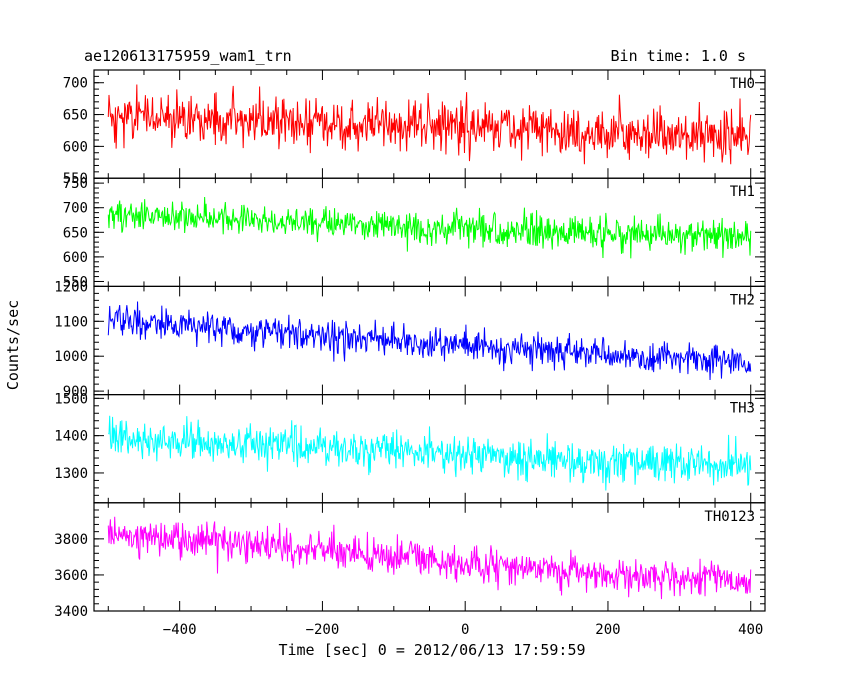 The height and width of the screenshot is (680, 850). Describe the element at coordinates (180, 630) in the screenshot. I see `x-tick-label: −400` at that location.